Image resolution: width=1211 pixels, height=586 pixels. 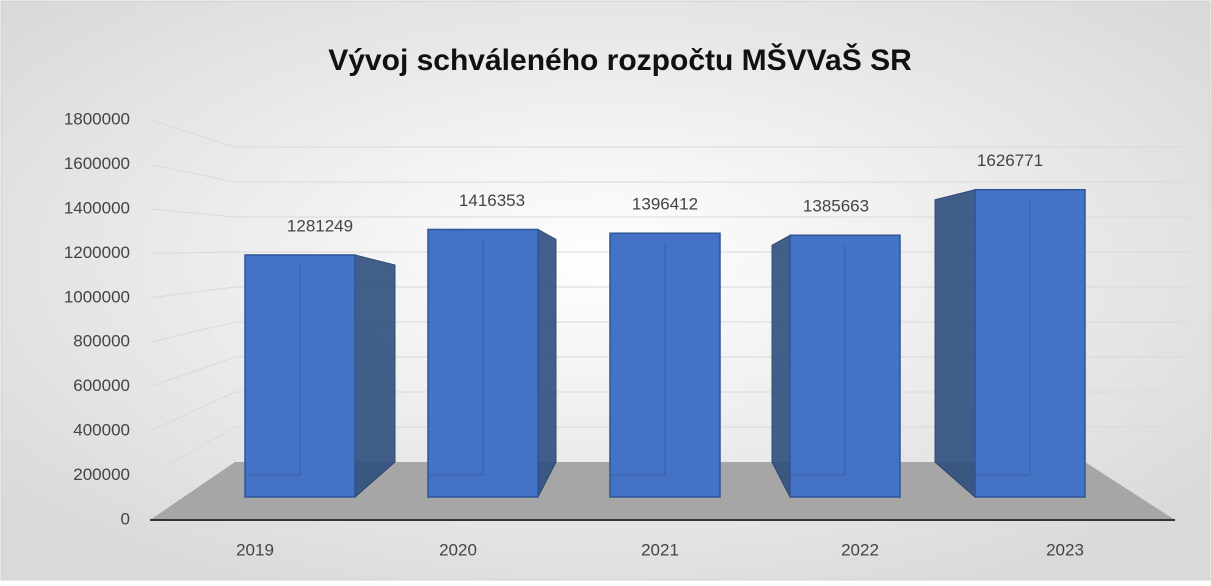 What do you see at coordinates (836, 206) in the screenshot?
I see `value-label: 1385663` at bounding box center [836, 206].